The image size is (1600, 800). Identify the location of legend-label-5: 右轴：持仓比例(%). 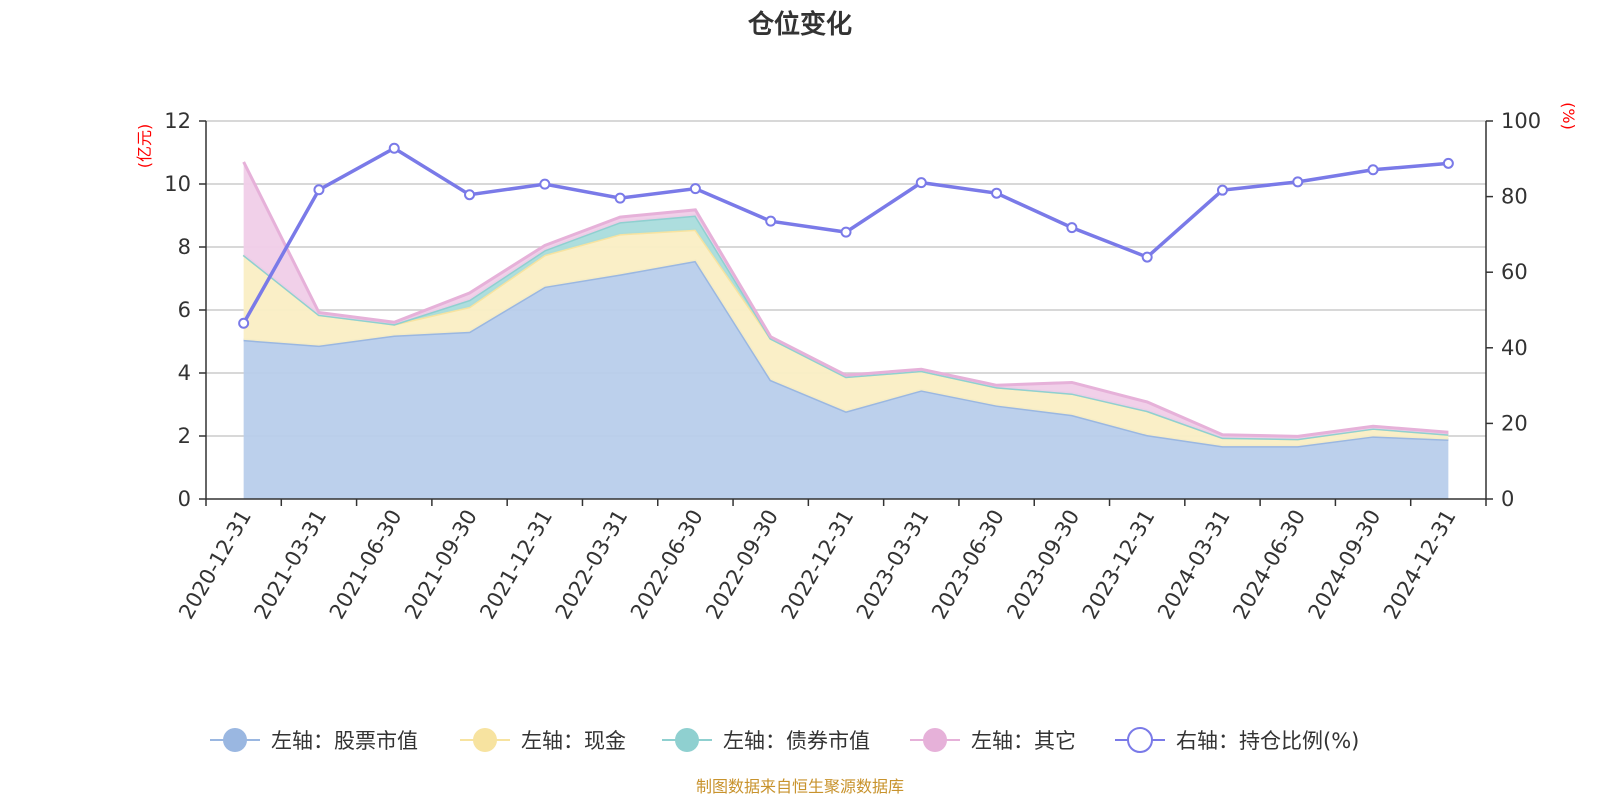
(1267, 741).